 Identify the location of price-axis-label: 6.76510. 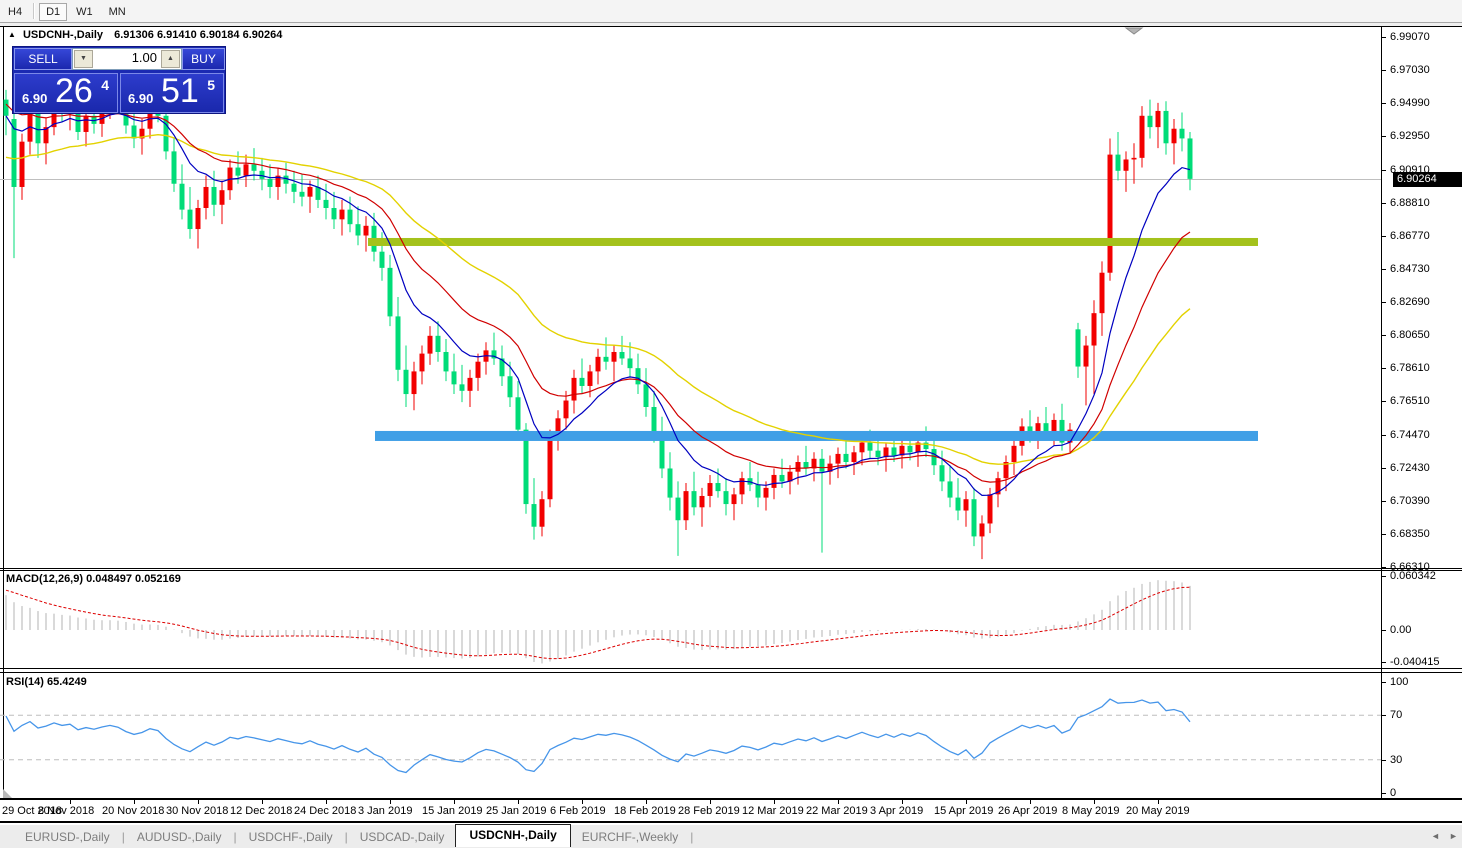
(1410, 401).